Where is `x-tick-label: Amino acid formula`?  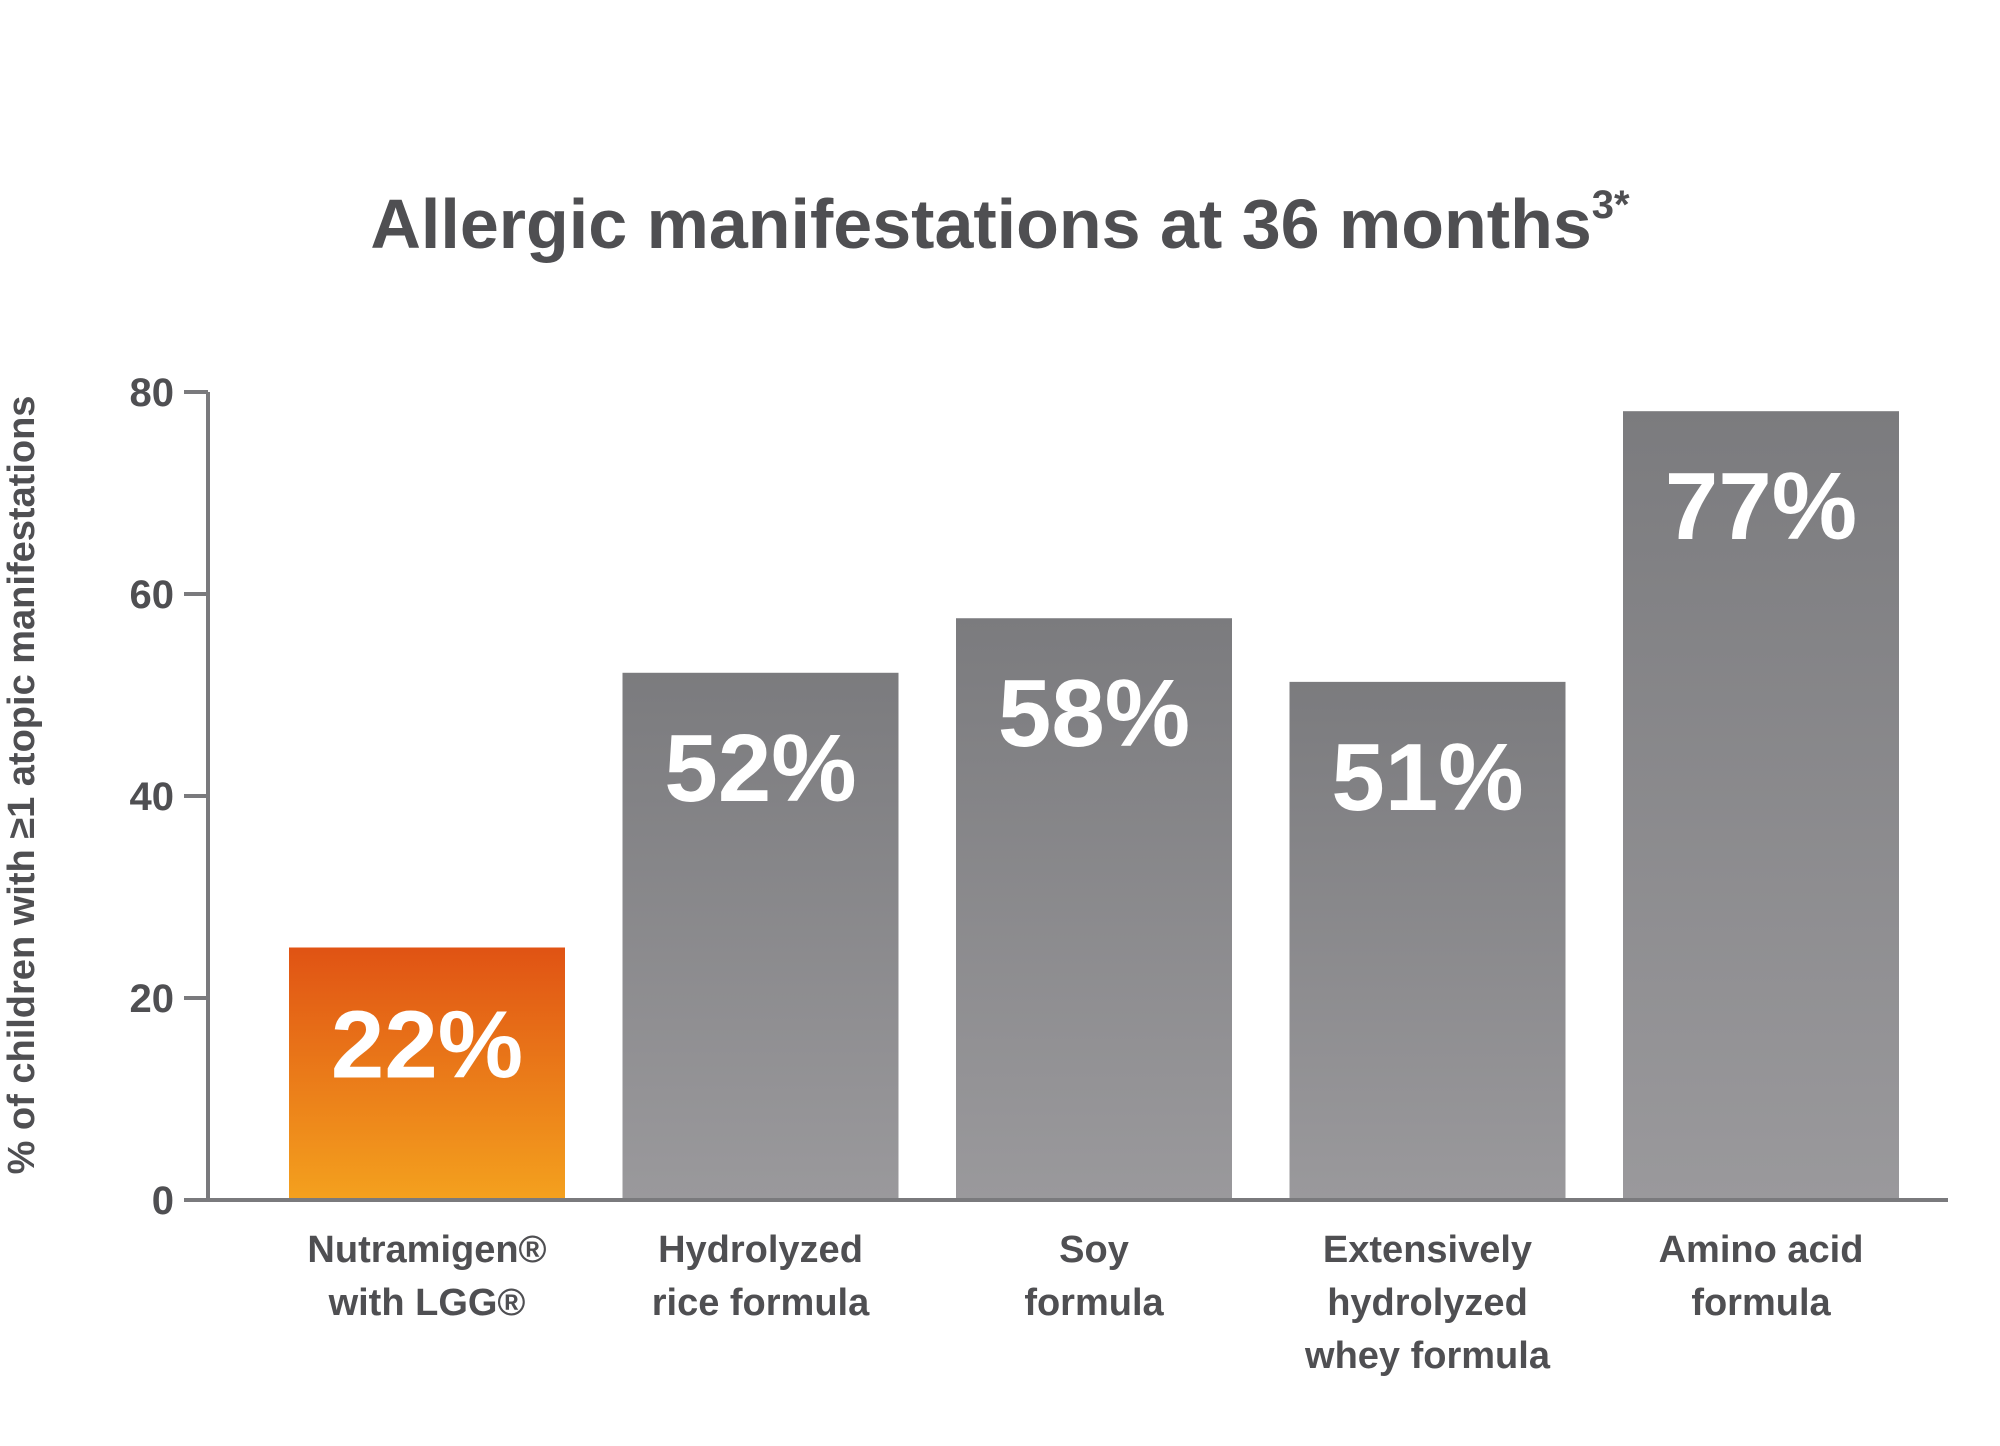 x-tick-label: Amino acid formula is located at coordinates (1761, 1276).